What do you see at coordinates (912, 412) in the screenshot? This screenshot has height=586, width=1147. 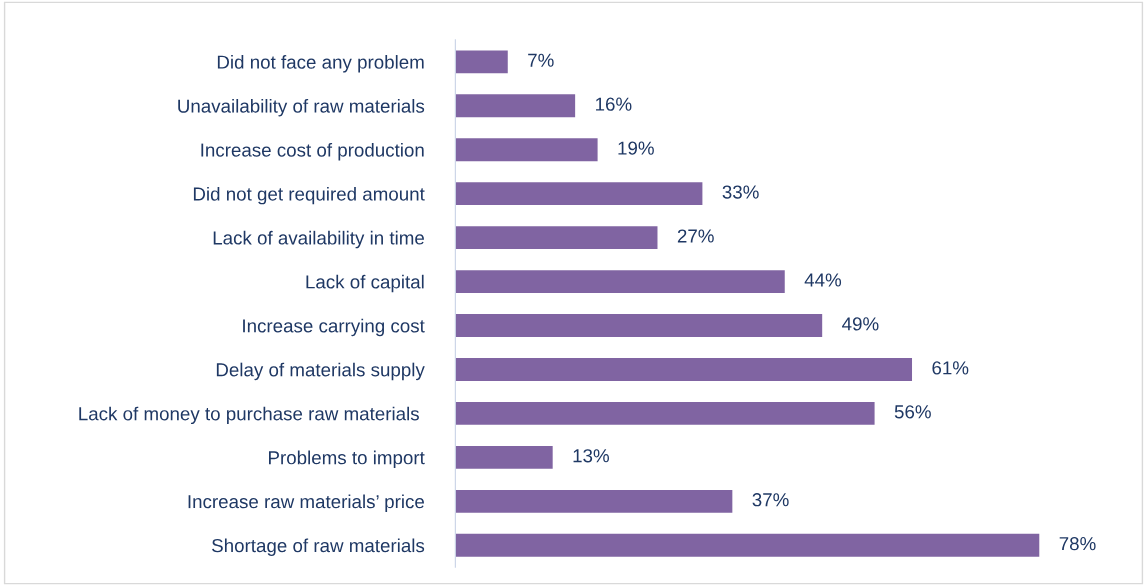 I see `data-label: 56%` at bounding box center [912, 412].